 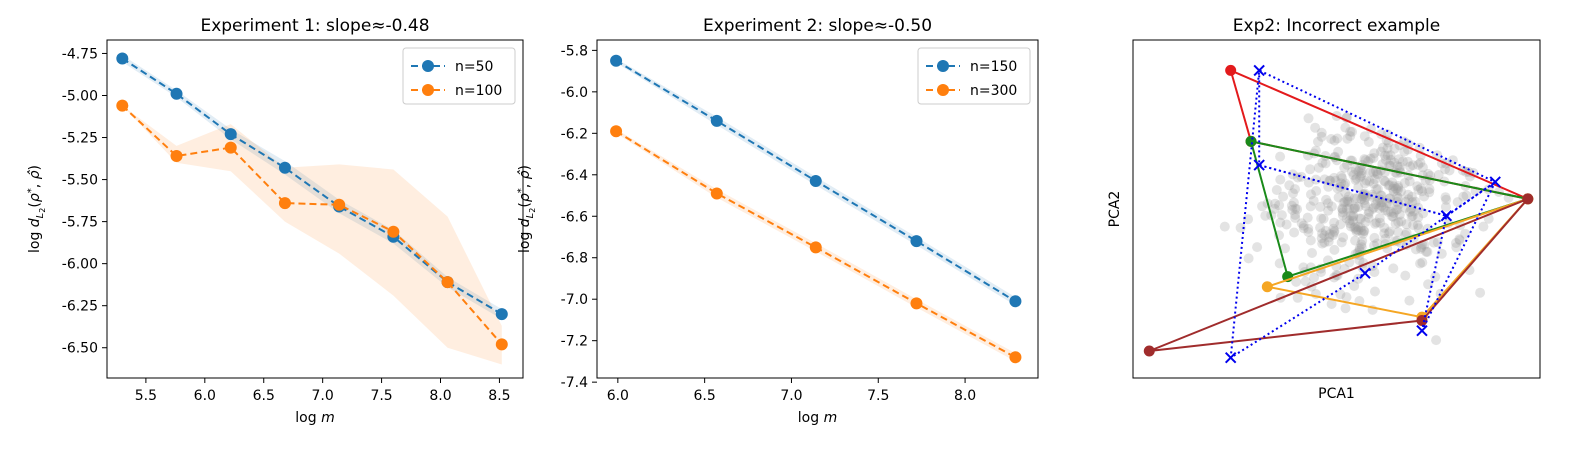 What do you see at coordinates (1336, 26) in the screenshot?
I see `chart-title: Exp2: Incorrect example` at bounding box center [1336, 26].